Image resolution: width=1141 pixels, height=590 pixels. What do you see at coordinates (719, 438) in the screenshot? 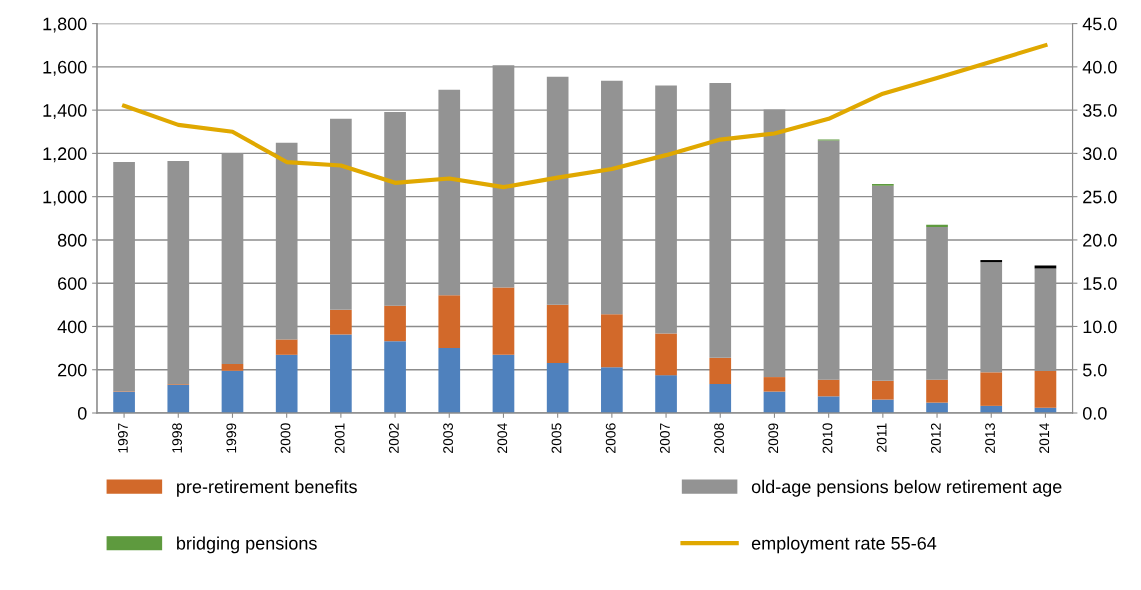
I see `x-tick-label: 2008` at bounding box center [719, 438].